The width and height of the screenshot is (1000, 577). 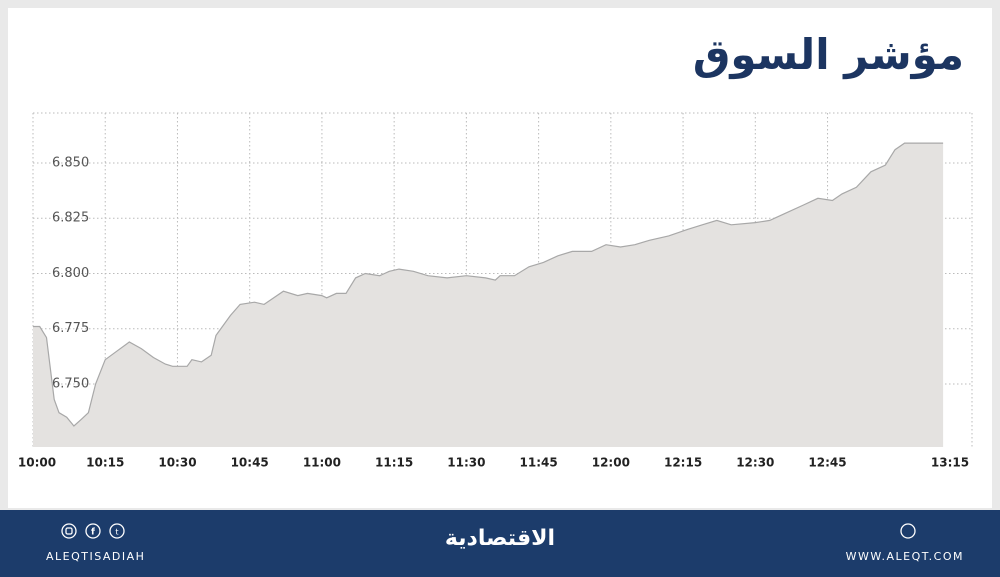 I want to click on x-tick-label: 10:30, so click(x=177, y=463).